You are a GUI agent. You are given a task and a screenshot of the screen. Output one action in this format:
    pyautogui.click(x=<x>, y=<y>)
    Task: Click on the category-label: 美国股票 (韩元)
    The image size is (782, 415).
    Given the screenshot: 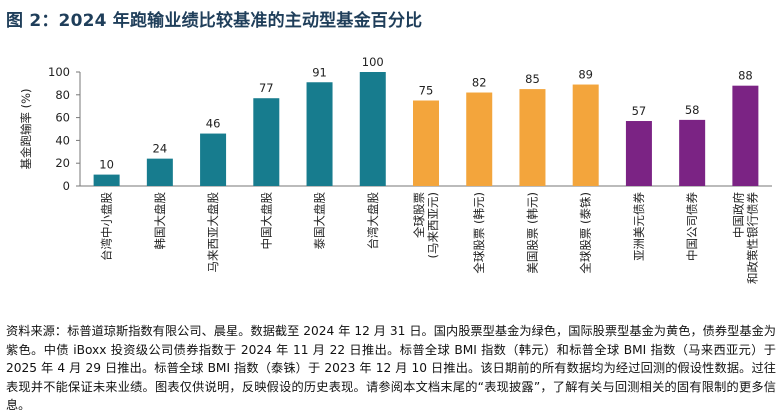 What is the action you would take?
    pyautogui.click(x=532, y=233)
    